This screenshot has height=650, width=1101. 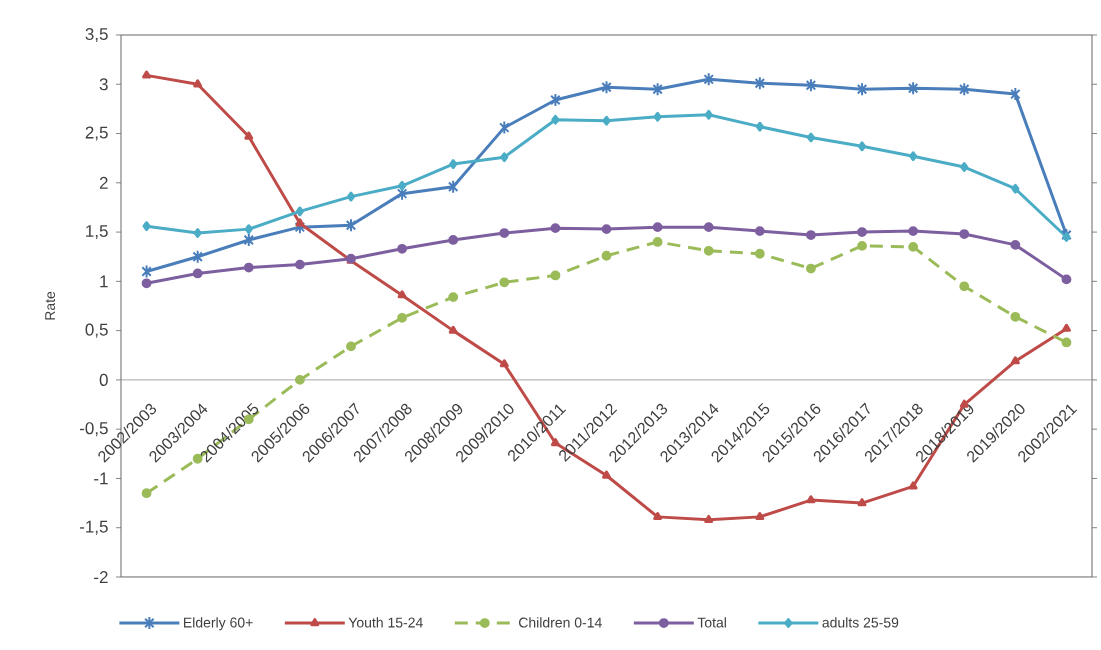 I want to click on legend-label: Elderly 60+, so click(x=218, y=624).